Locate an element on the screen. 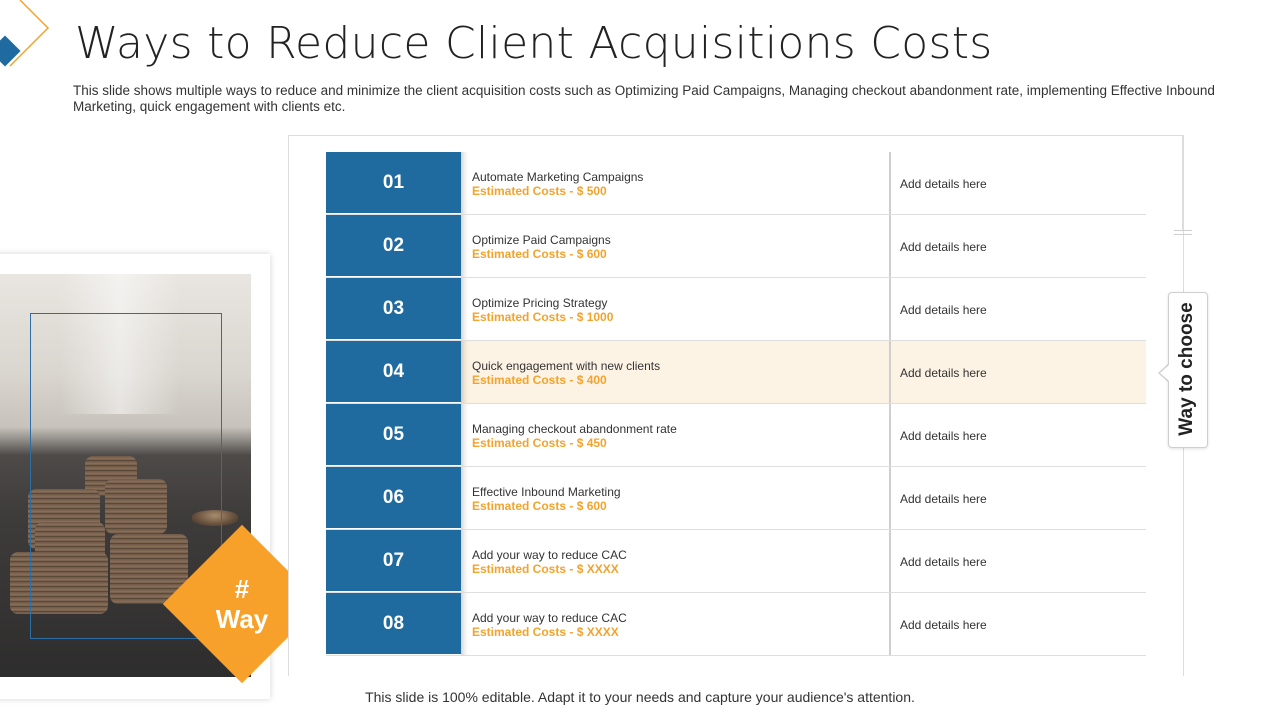 The width and height of the screenshot is (1280, 720). photo-frame is located at coordinates (126, 476).